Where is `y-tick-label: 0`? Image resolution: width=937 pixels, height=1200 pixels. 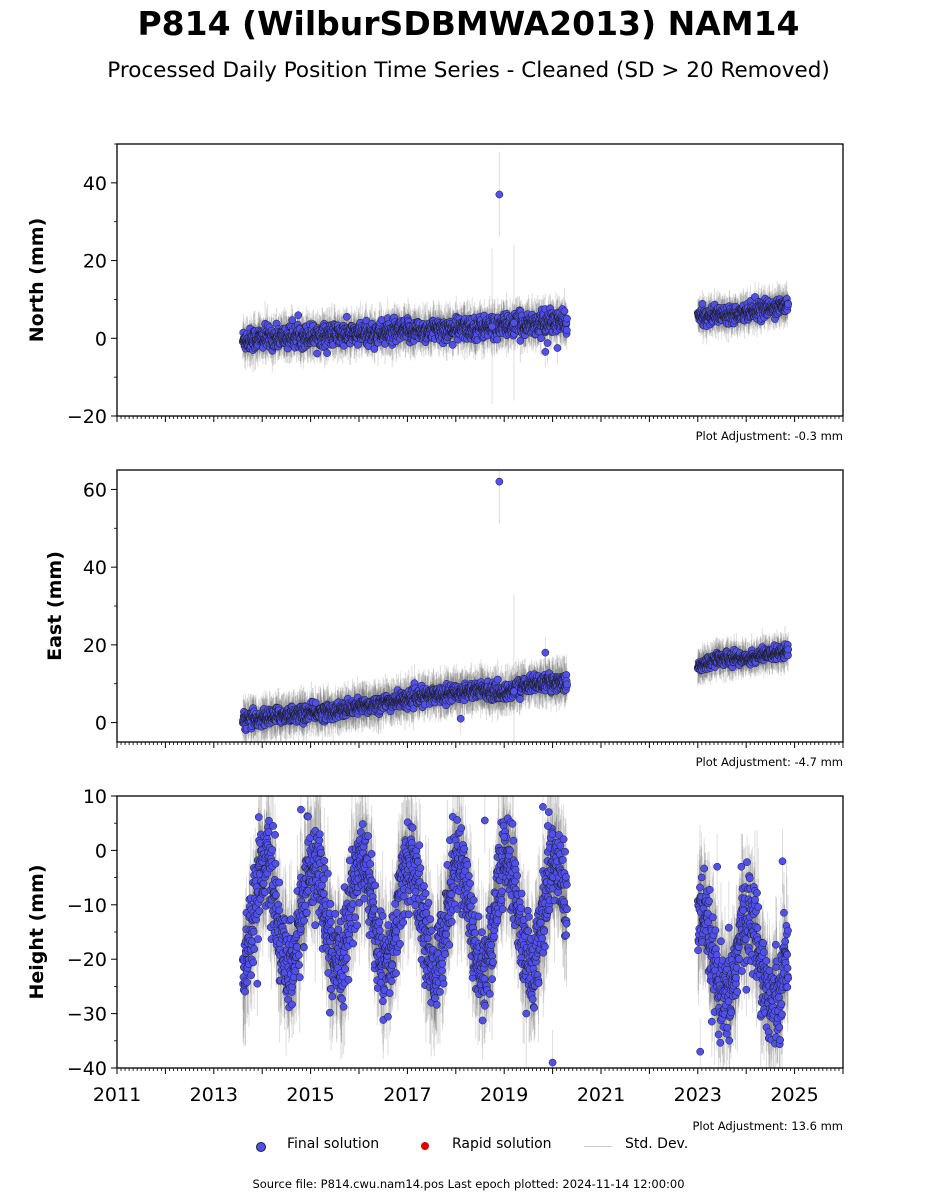 y-tick-label: 0 is located at coordinates (101, 339).